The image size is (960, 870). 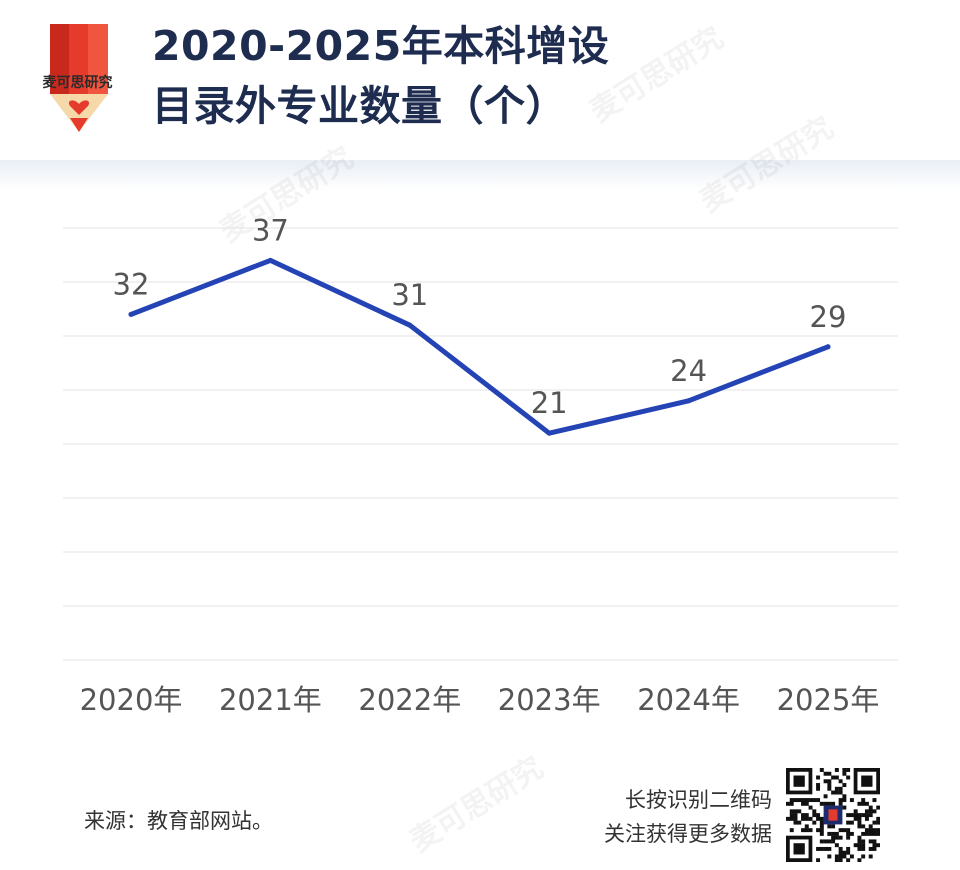 I want to click on brand-logo: 麦可思研究, so click(x=77, y=77).